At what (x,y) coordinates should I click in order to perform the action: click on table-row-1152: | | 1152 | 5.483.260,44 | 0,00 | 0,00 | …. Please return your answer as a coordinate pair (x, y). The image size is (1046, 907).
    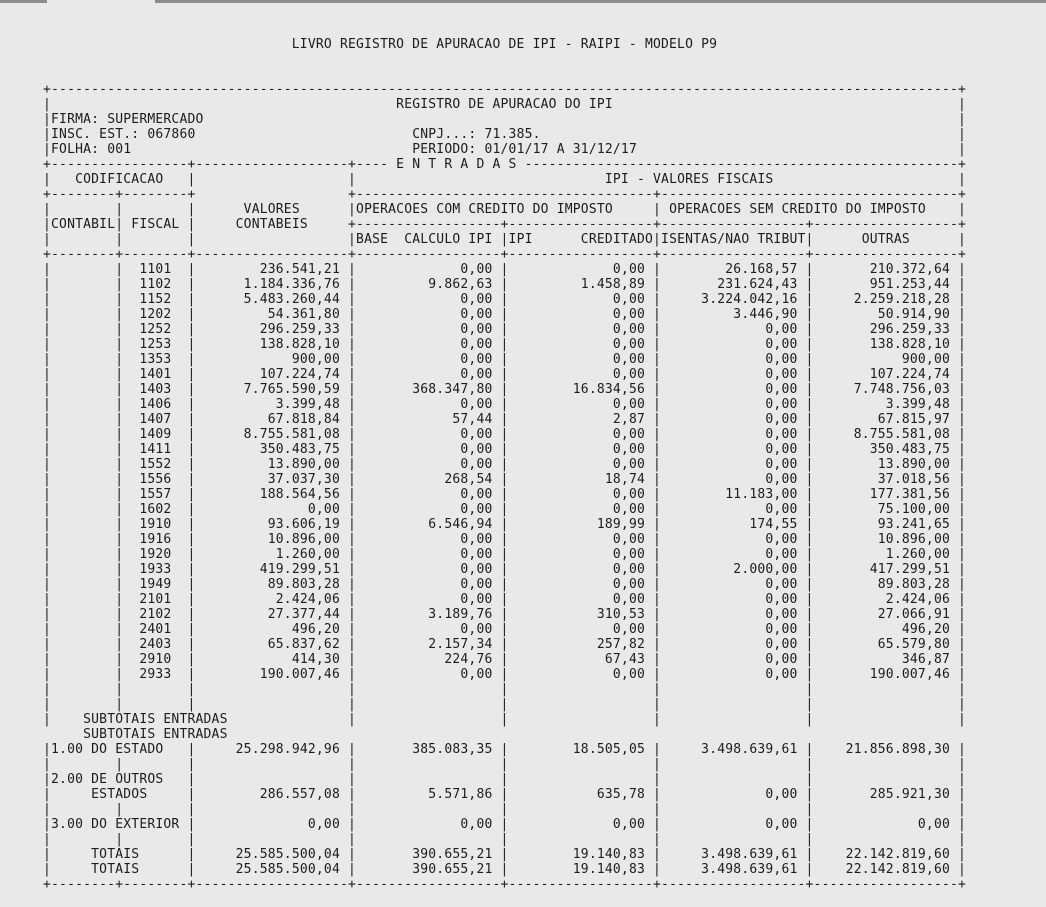
    Looking at the image, I should click on (505, 299).